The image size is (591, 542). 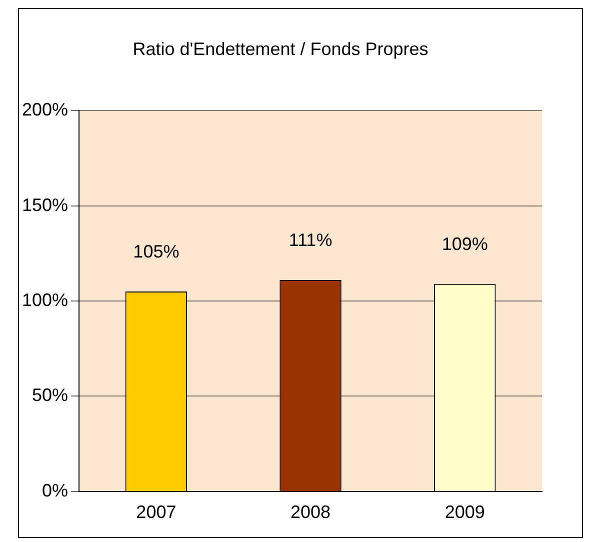 What do you see at coordinates (45, 204) in the screenshot?
I see `y-tick-label: 150%` at bounding box center [45, 204].